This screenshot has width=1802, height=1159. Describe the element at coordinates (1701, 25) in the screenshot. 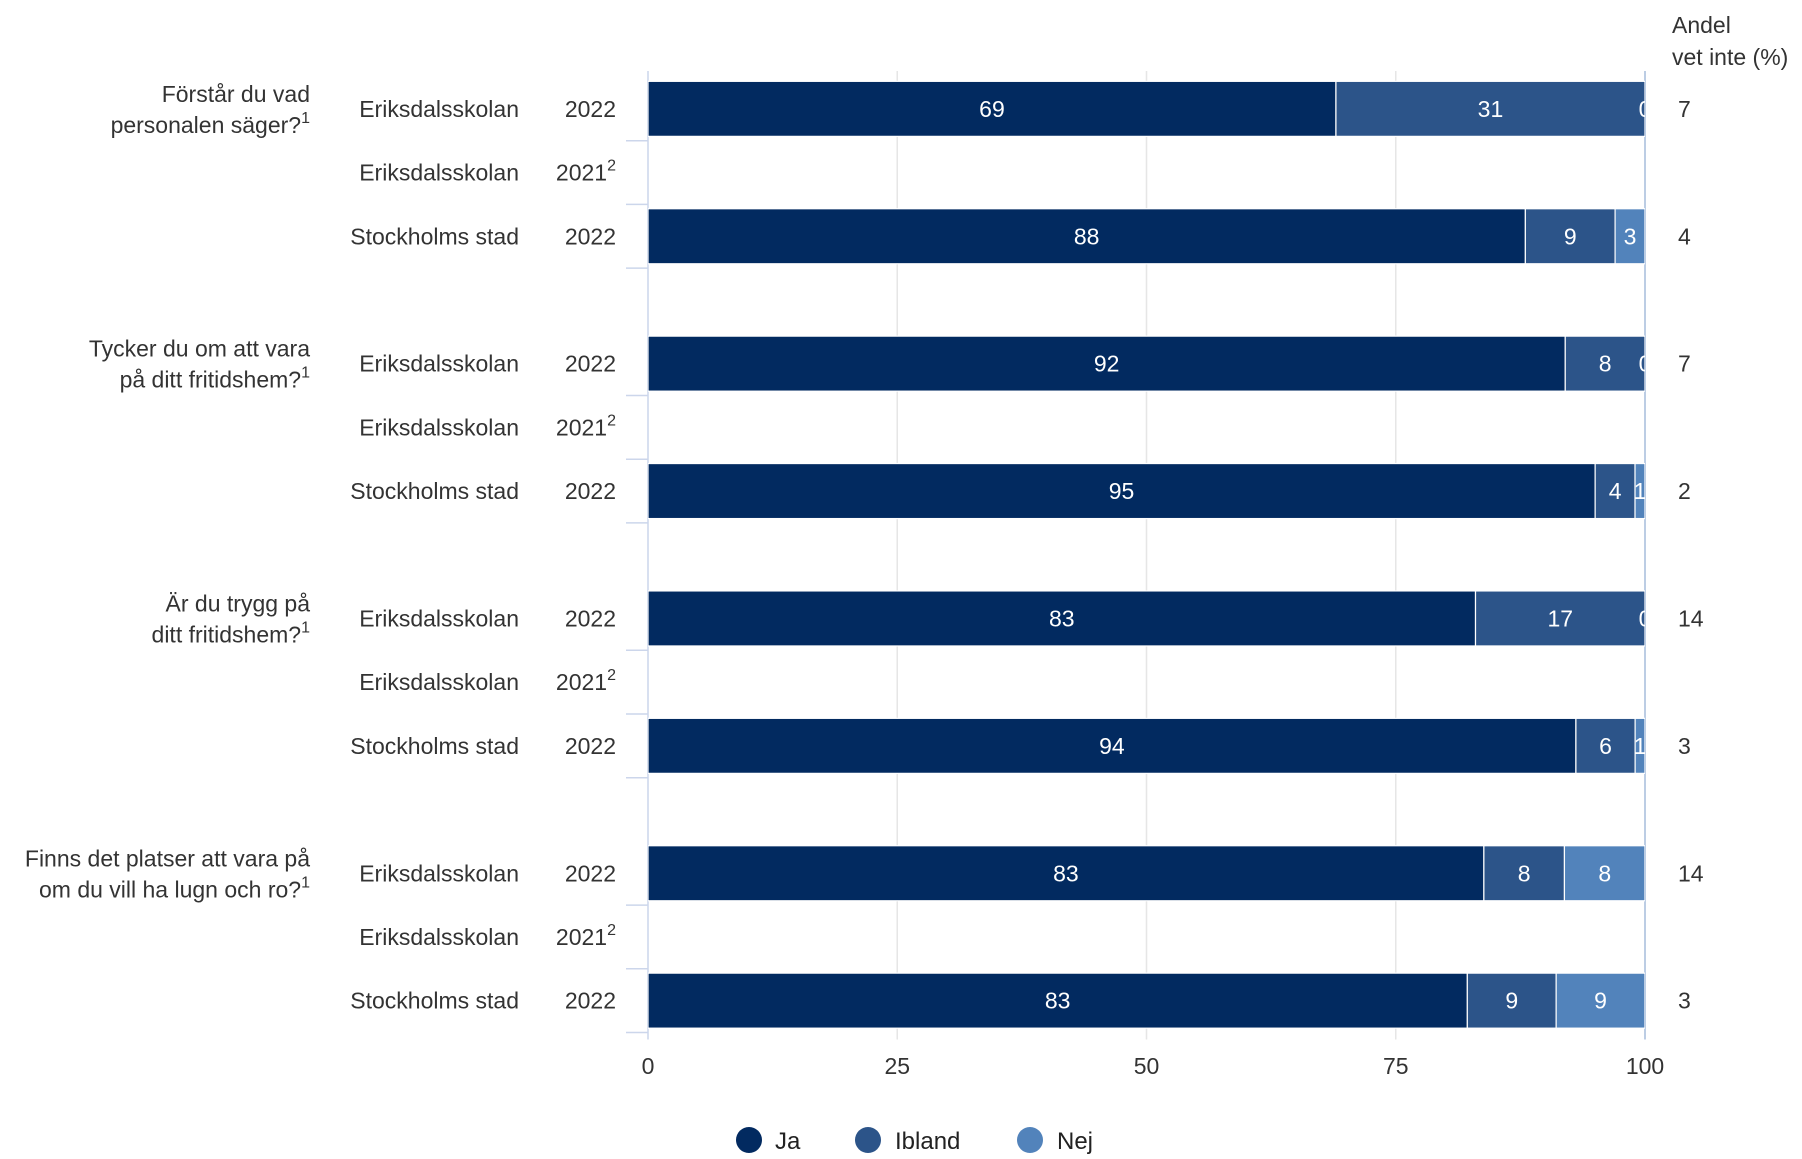

I see `right-column-header-line-1: Andel` at that location.